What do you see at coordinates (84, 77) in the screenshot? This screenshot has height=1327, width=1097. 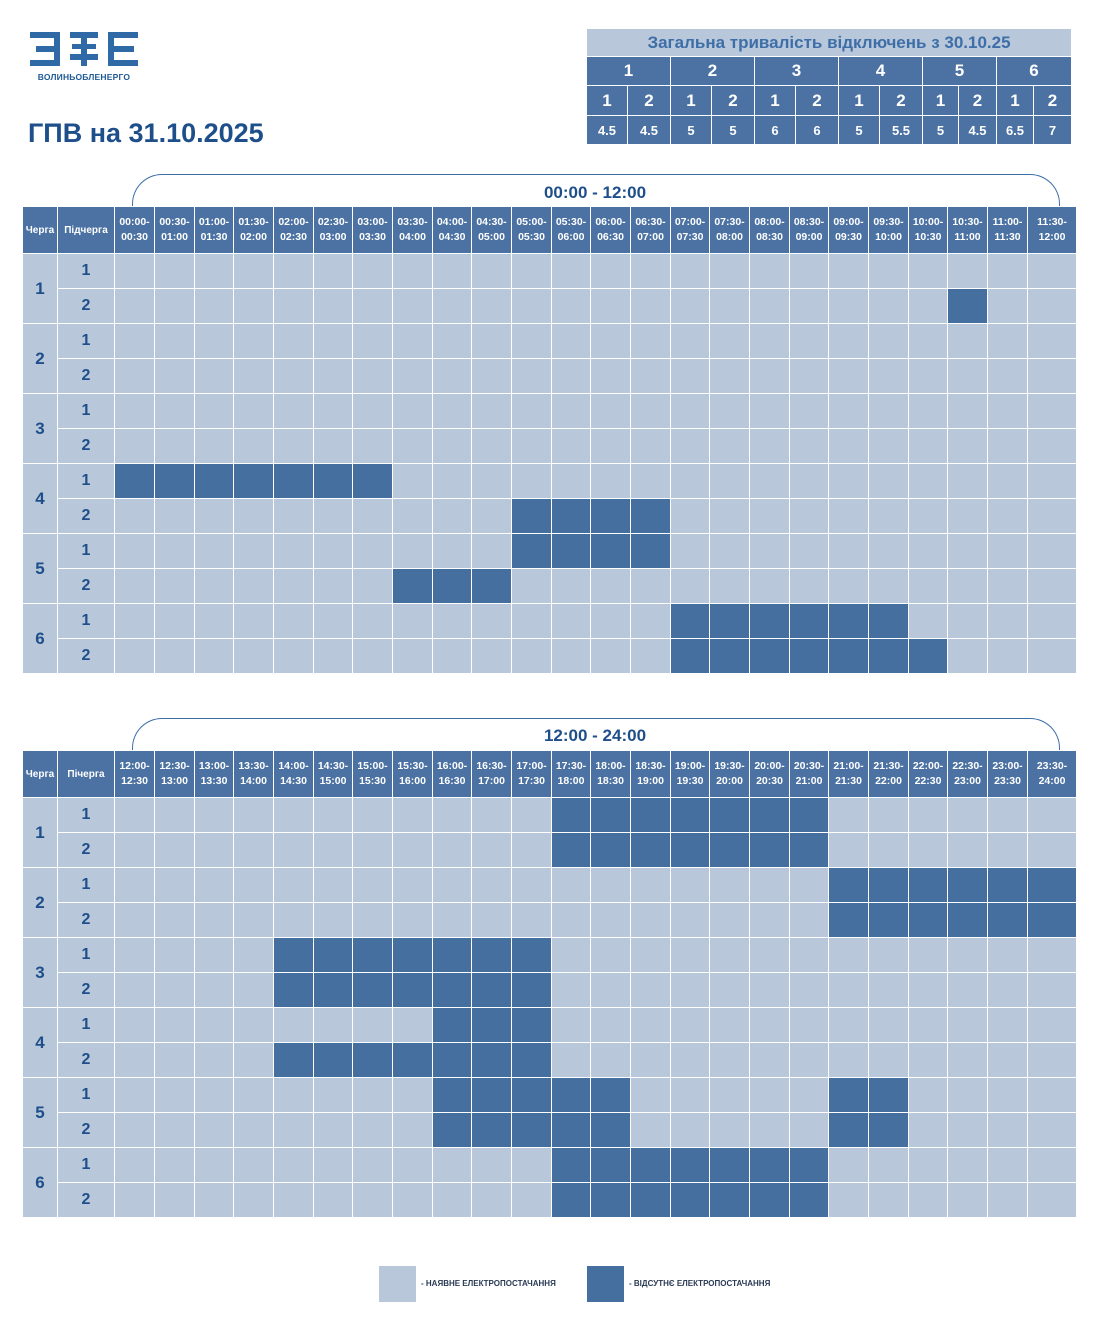 I see `logo-caption: ВОЛИНЬОБЛЕНЕРГО` at bounding box center [84, 77].